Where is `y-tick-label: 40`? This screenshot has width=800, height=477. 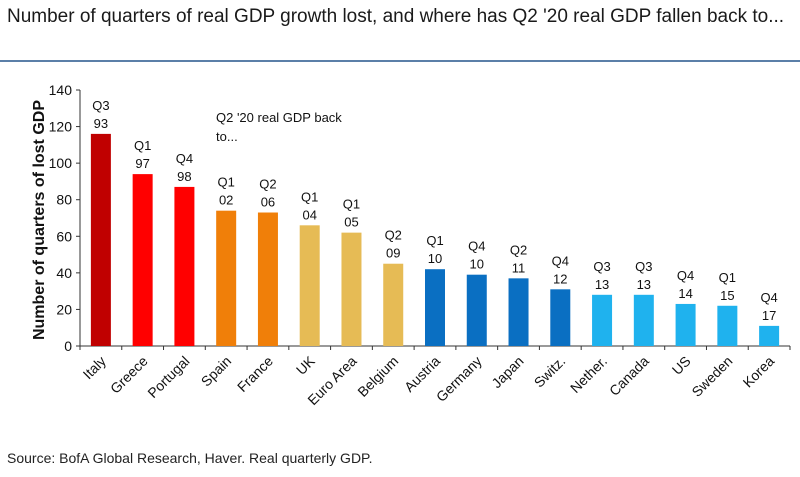
y-tick-label: 40 is located at coordinates (64, 273).